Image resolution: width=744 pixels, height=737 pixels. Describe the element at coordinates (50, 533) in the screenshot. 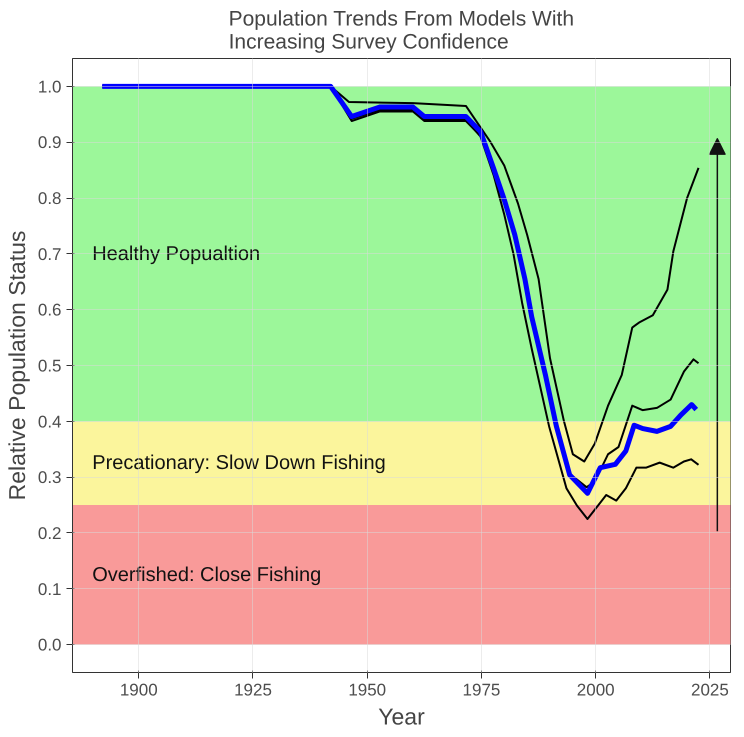

I see `y-tick-label: 0.2` at that location.